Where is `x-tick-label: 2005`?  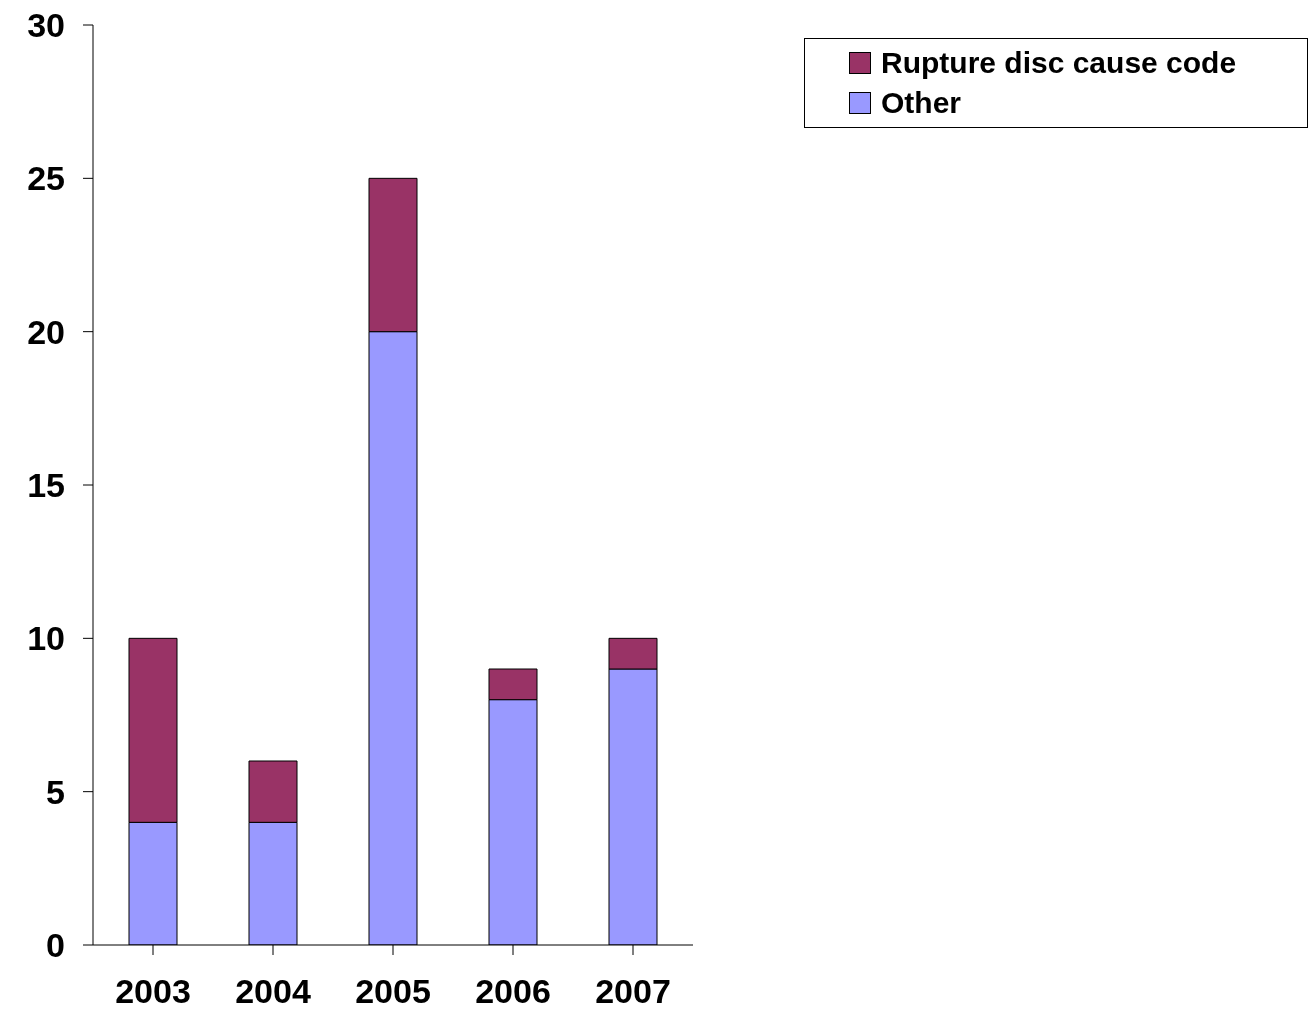 x-tick-label: 2005 is located at coordinates (393, 991).